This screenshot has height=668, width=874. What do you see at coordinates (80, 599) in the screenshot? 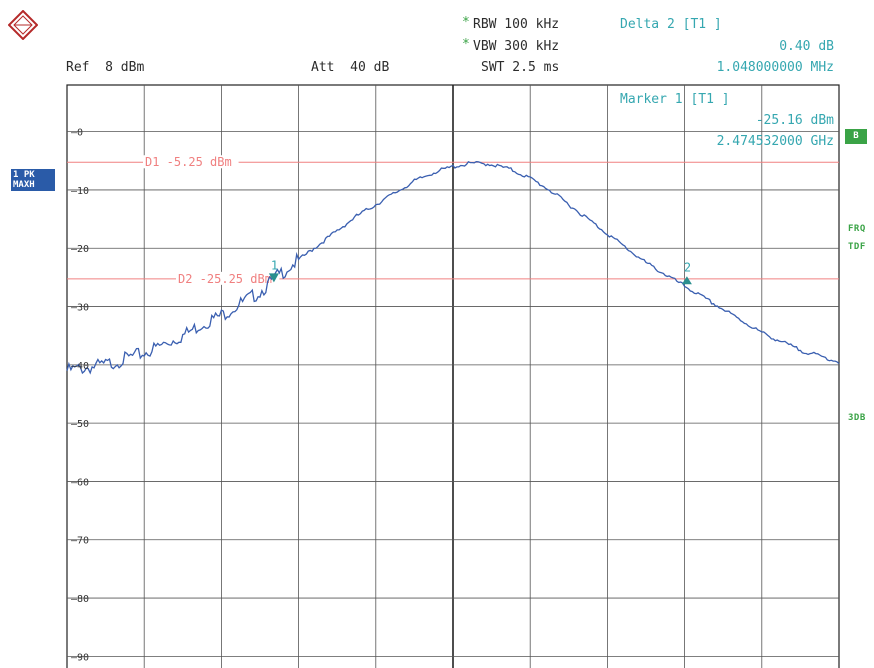
I see `y-tick-label: –80` at bounding box center [80, 599].